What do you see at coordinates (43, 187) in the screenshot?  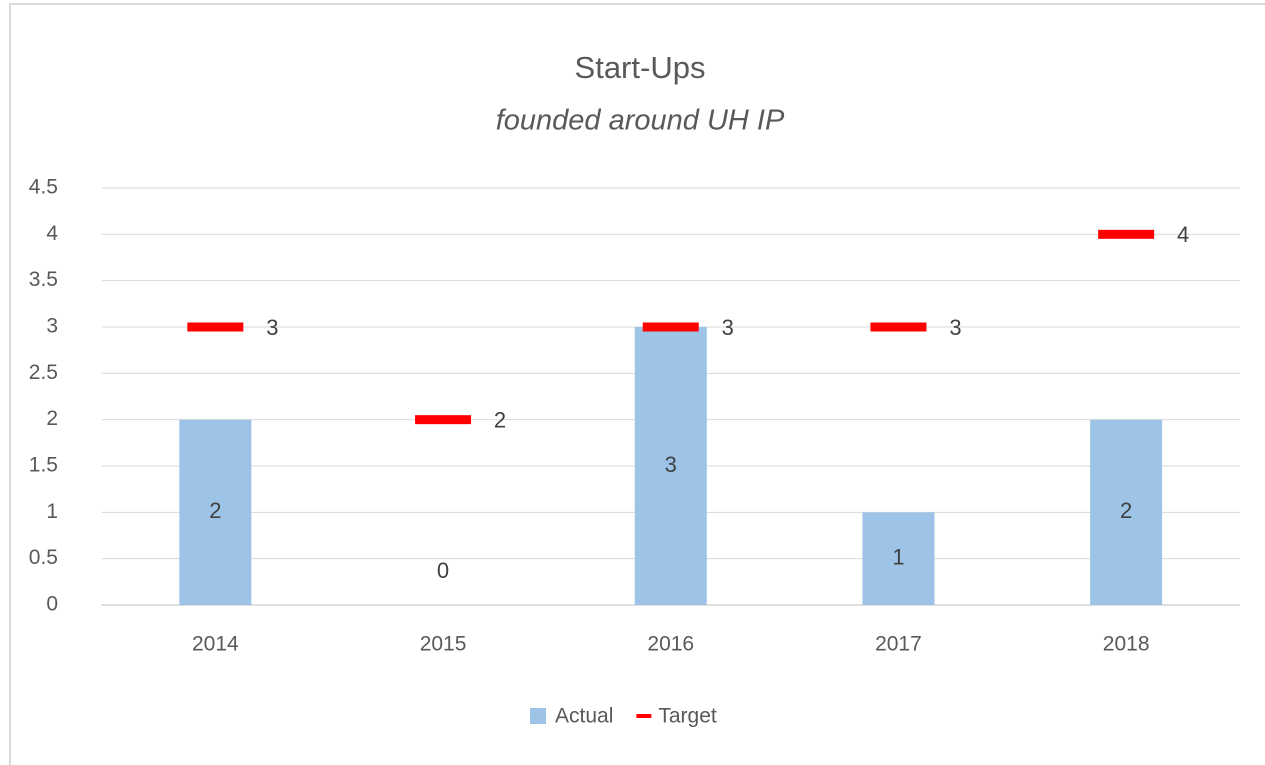 I see `y-tick-label: 4.5` at bounding box center [43, 187].